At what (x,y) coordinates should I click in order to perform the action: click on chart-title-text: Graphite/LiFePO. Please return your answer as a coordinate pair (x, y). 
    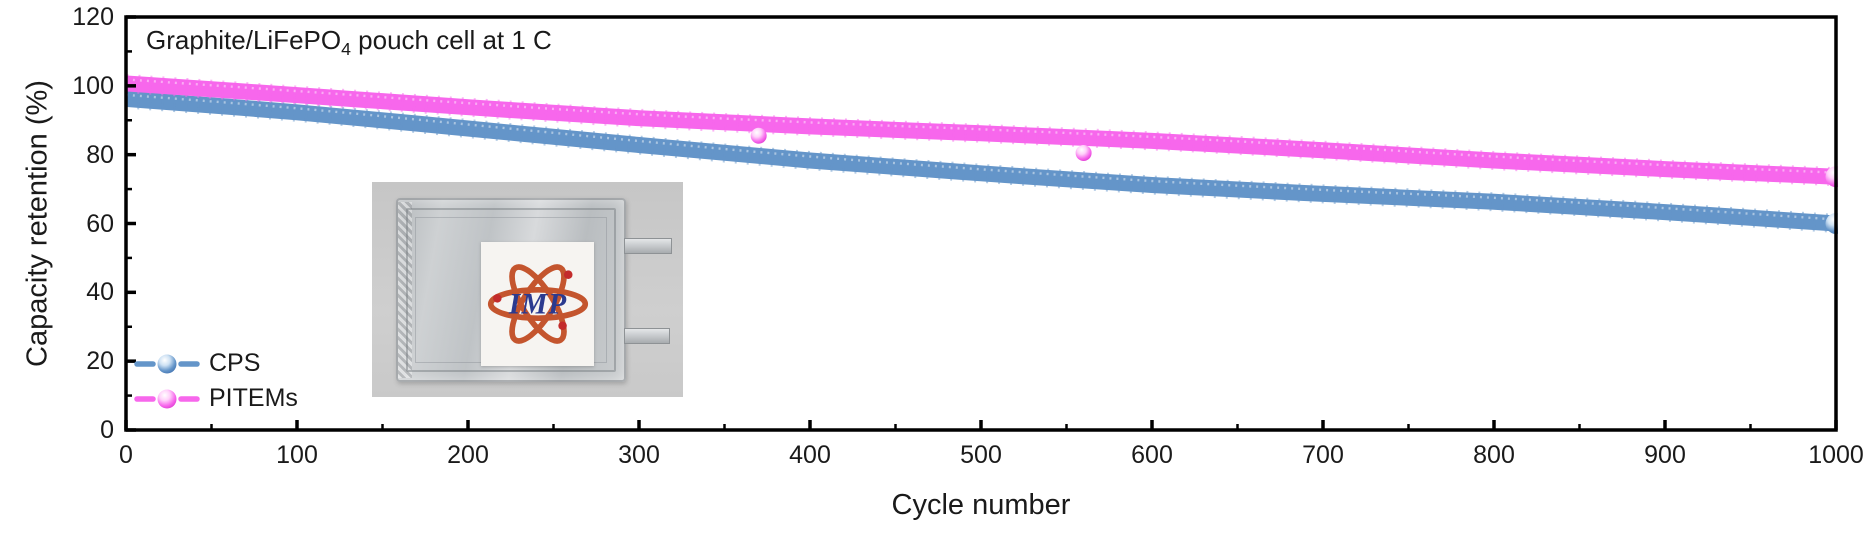
    Looking at the image, I should click on (244, 40).